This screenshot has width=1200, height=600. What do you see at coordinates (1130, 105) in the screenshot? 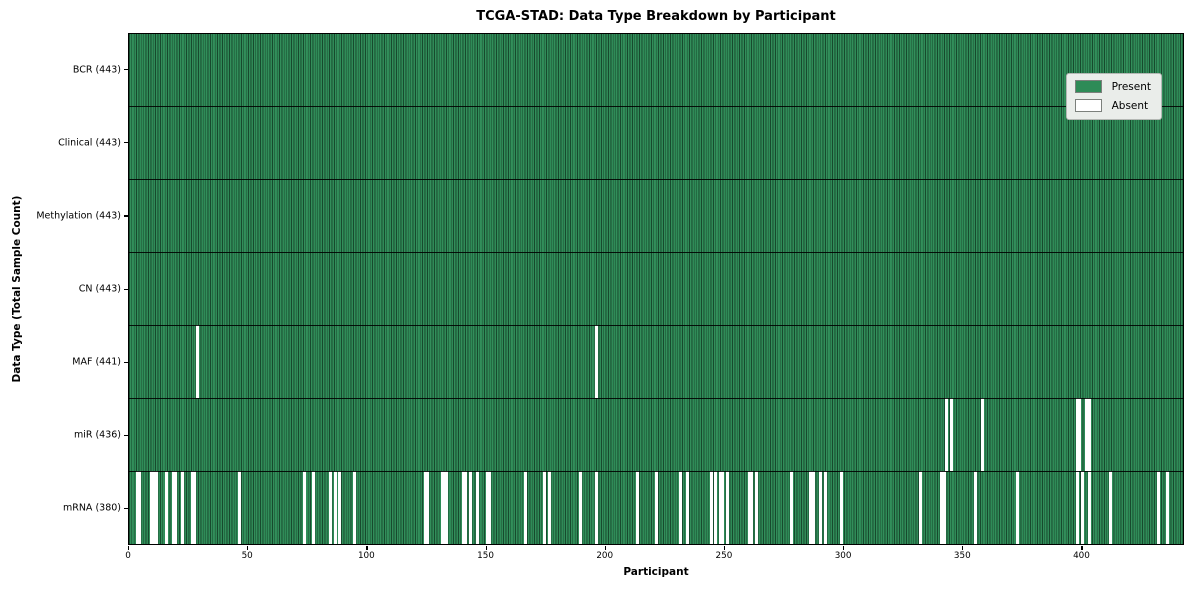
I see `legend-label-absent: Absent` at bounding box center [1130, 105].